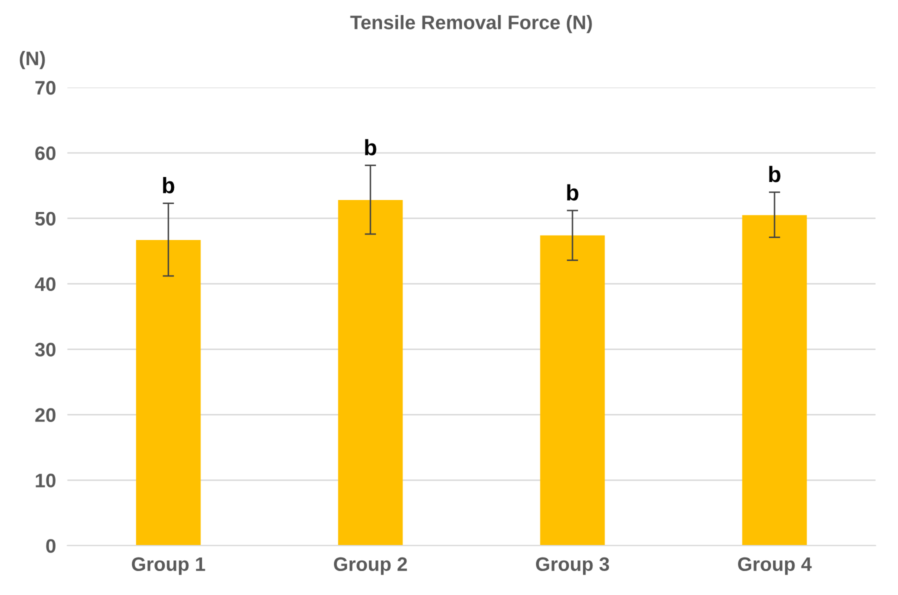 Image resolution: width=898 pixels, height=595 pixels. Describe the element at coordinates (45, 284) in the screenshot. I see `y-tick-label: 40` at that location.